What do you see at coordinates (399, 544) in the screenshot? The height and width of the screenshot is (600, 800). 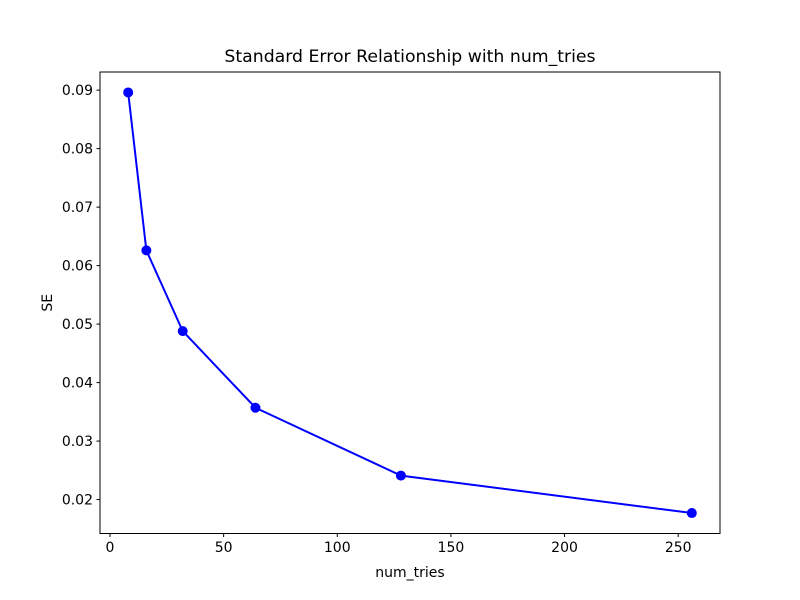 I see `x-axis: 0 50 100 150 200 250` at bounding box center [399, 544].